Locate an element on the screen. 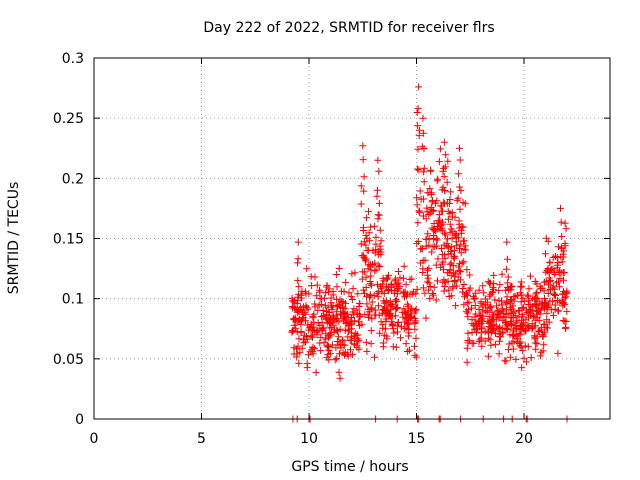 This screenshot has height=480, width=640. y-tick-label: 0.05 is located at coordinates (68, 360).